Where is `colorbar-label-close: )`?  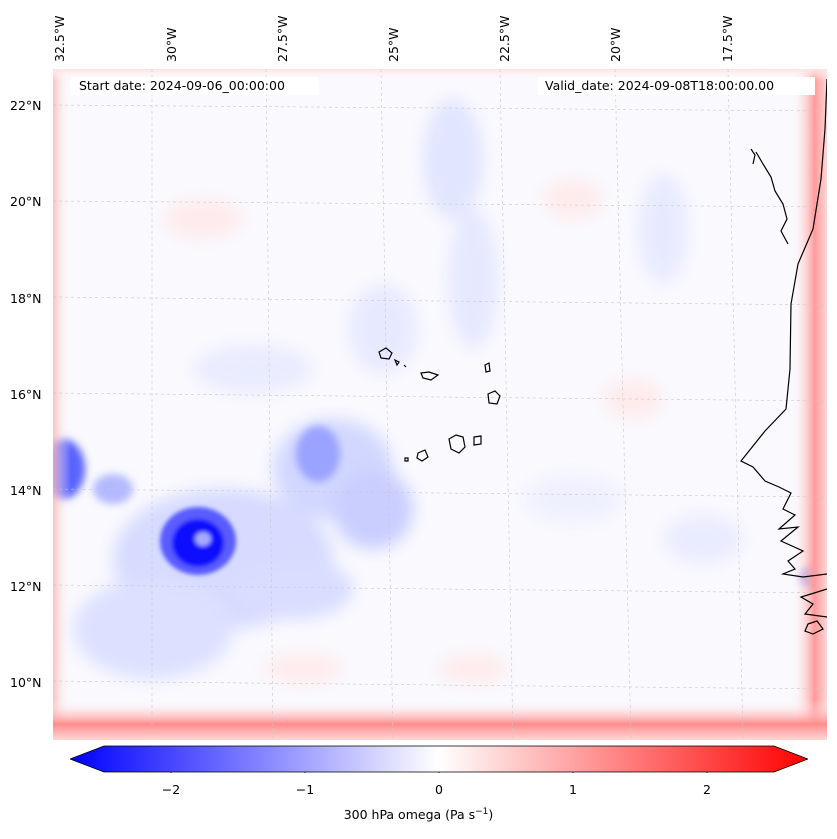
colorbar-label-close: ) is located at coordinates (491, 815).